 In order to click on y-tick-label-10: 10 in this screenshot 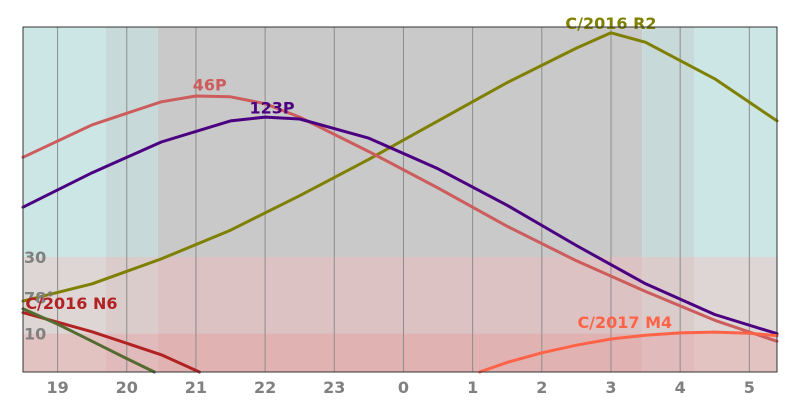, I will do `click(35, 334)`.